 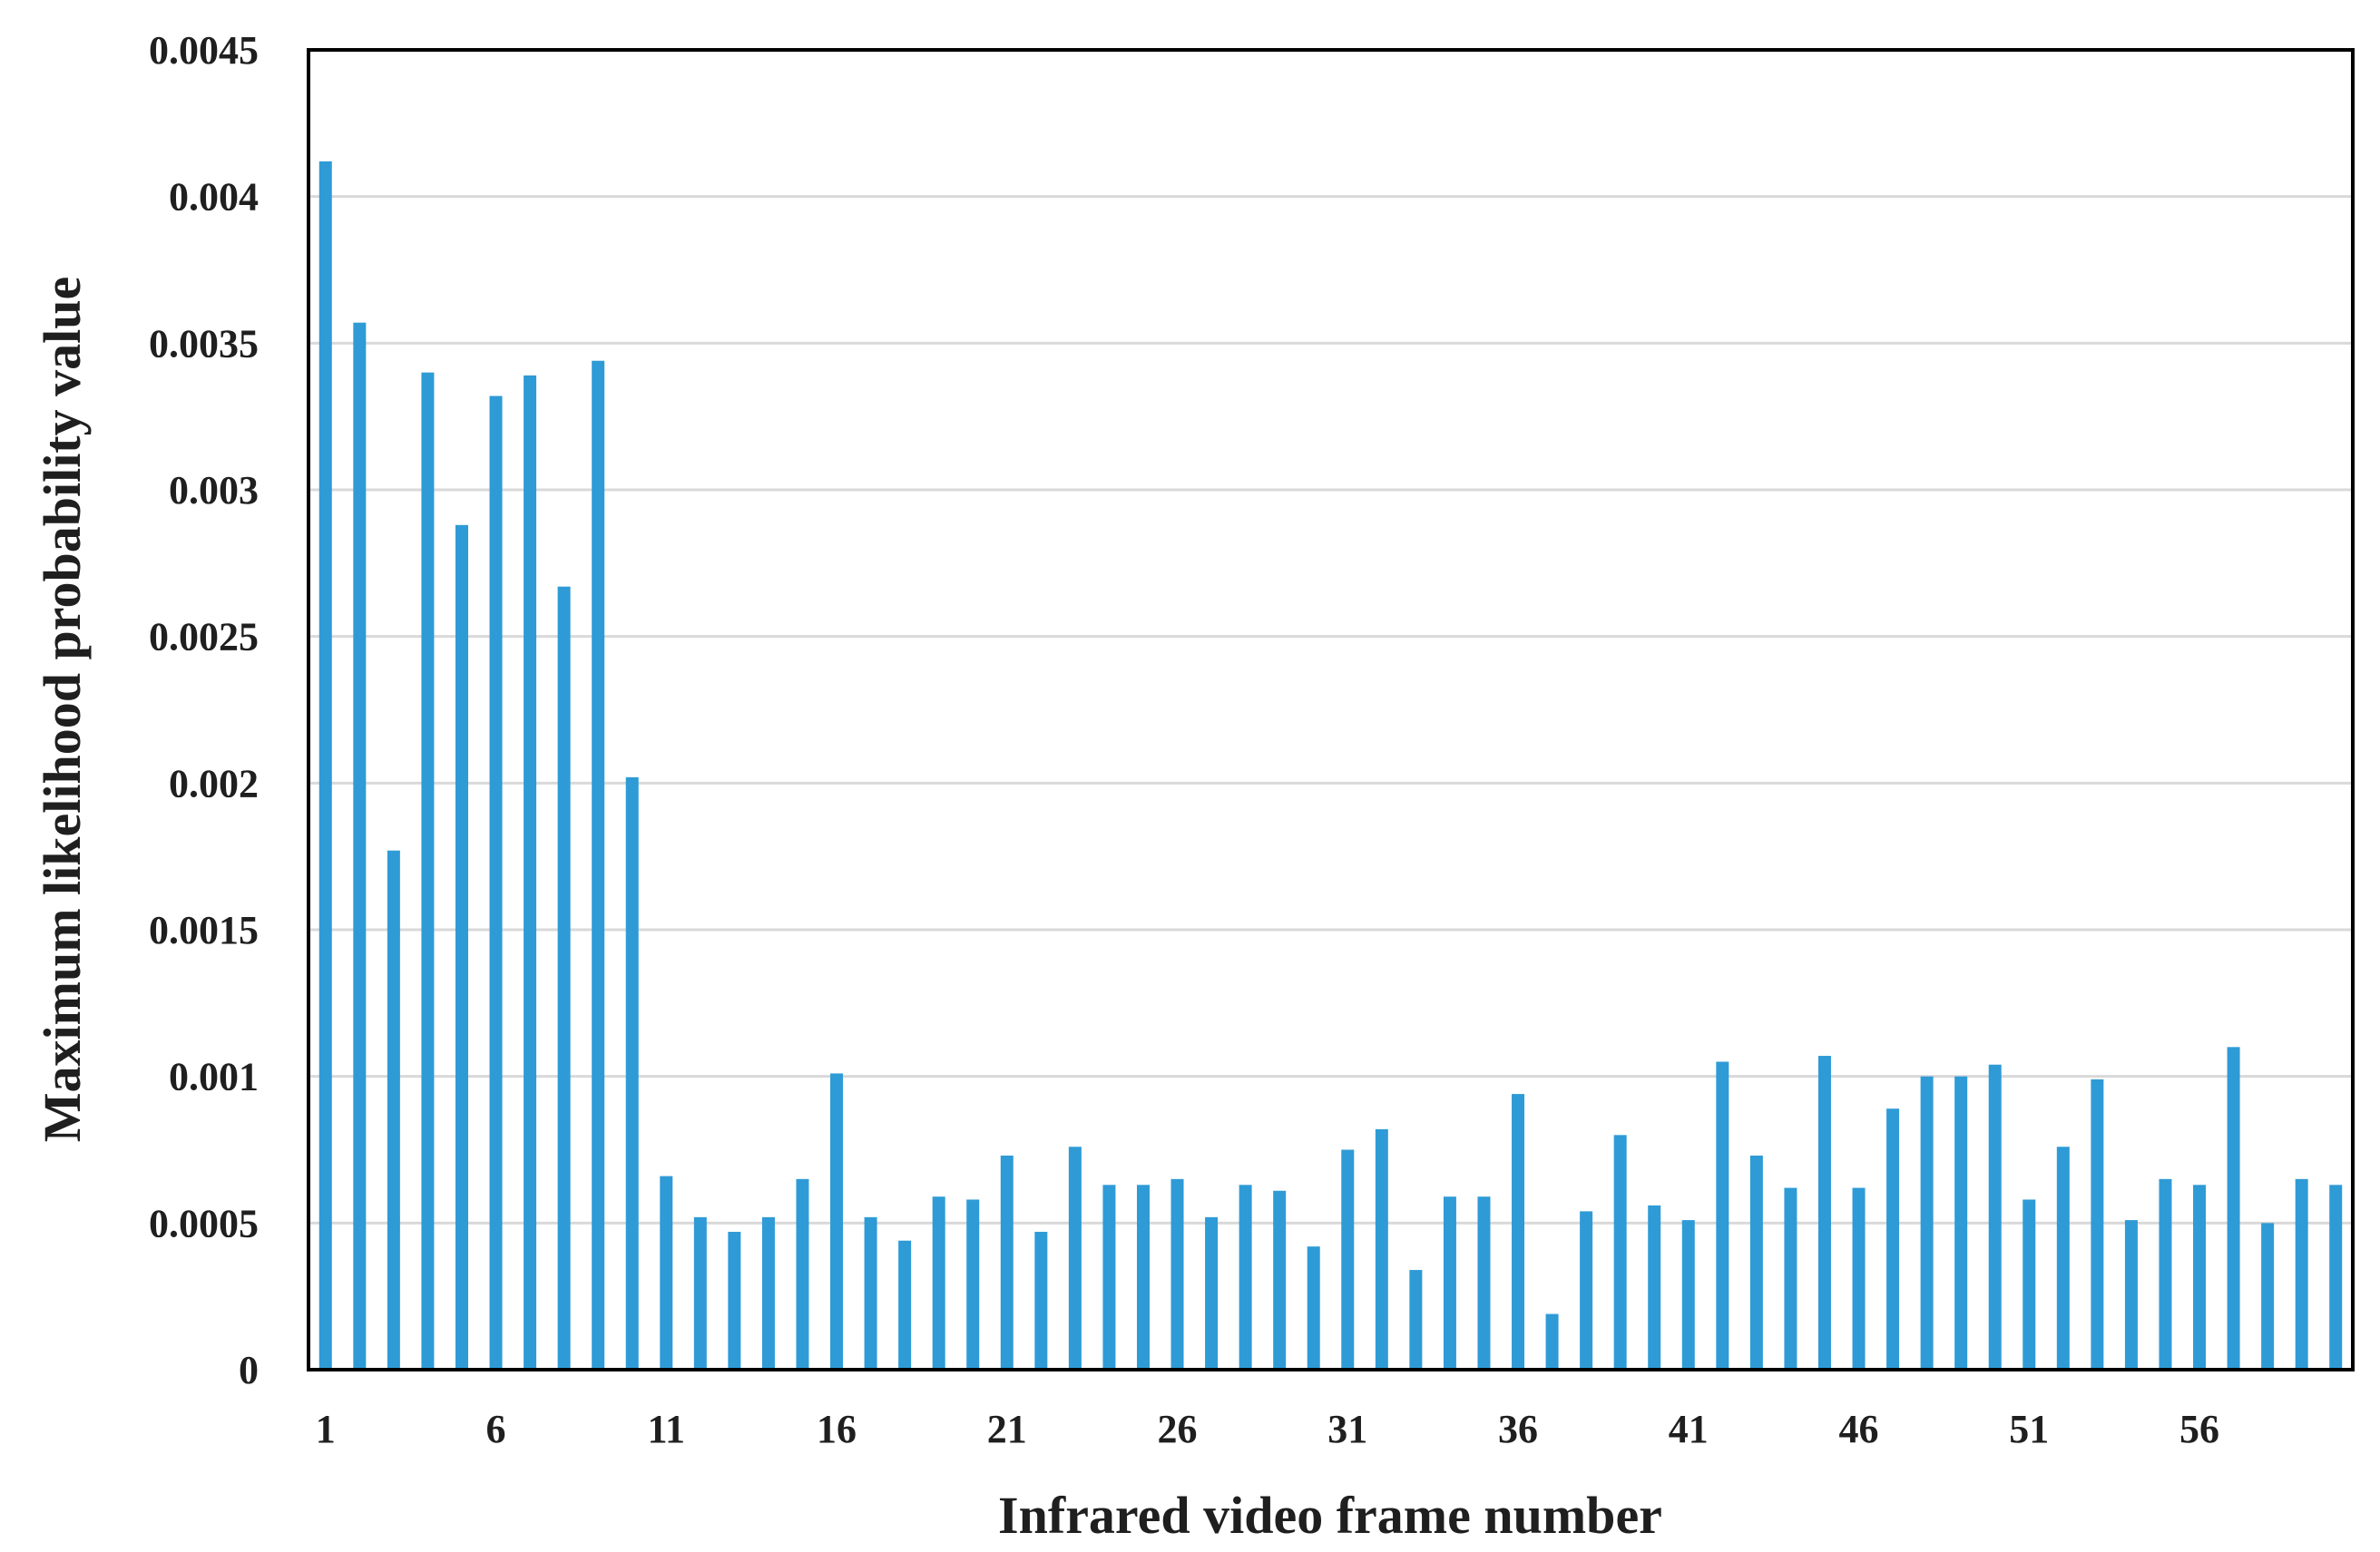 What do you see at coordinates (1007, 1429) in the screenshot?
I see `x-tick-label: 21` at bounding box center [1007, 1429].